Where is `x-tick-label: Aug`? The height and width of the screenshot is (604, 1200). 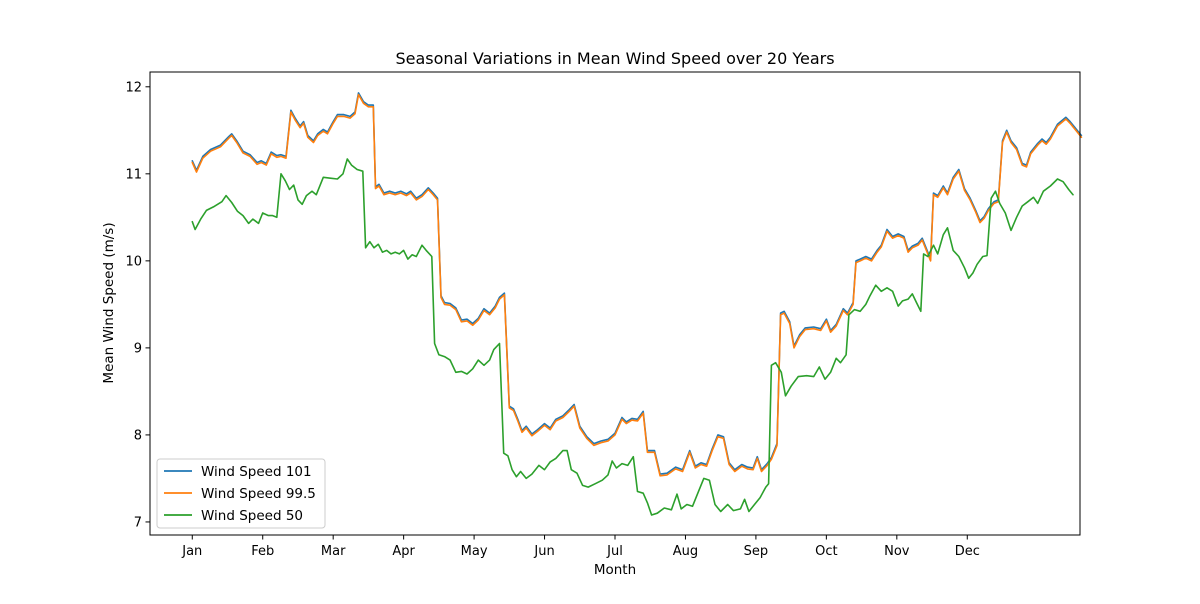
x-tick-label: Aug is located at coordinates (685, 551).